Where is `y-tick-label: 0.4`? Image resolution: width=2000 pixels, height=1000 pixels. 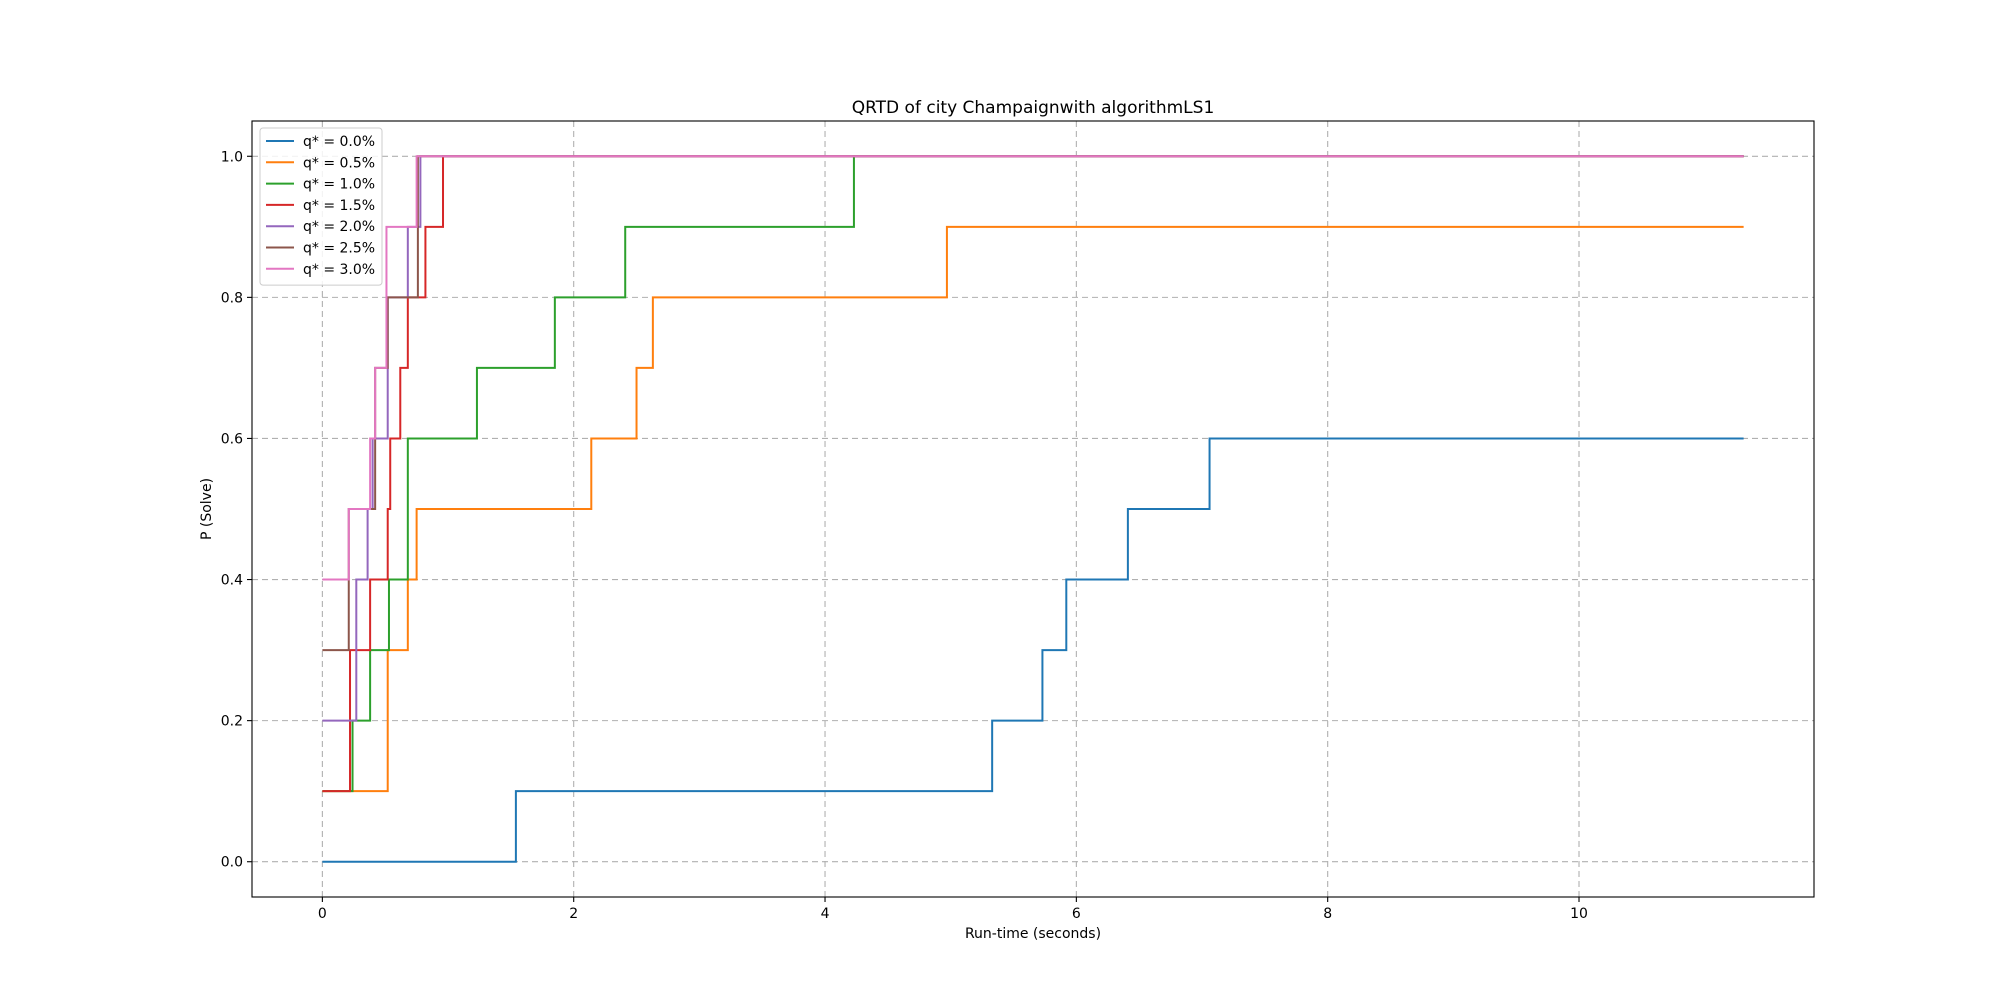
y-tick-label: 0.4 is located at coordinates (232, 581).